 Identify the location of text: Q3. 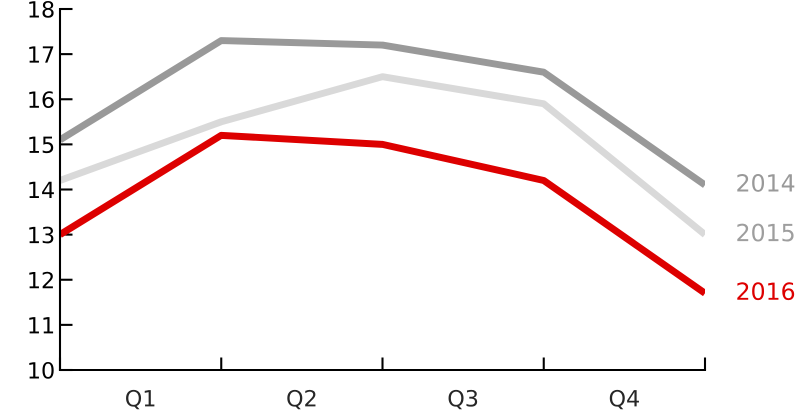
(463, 400).